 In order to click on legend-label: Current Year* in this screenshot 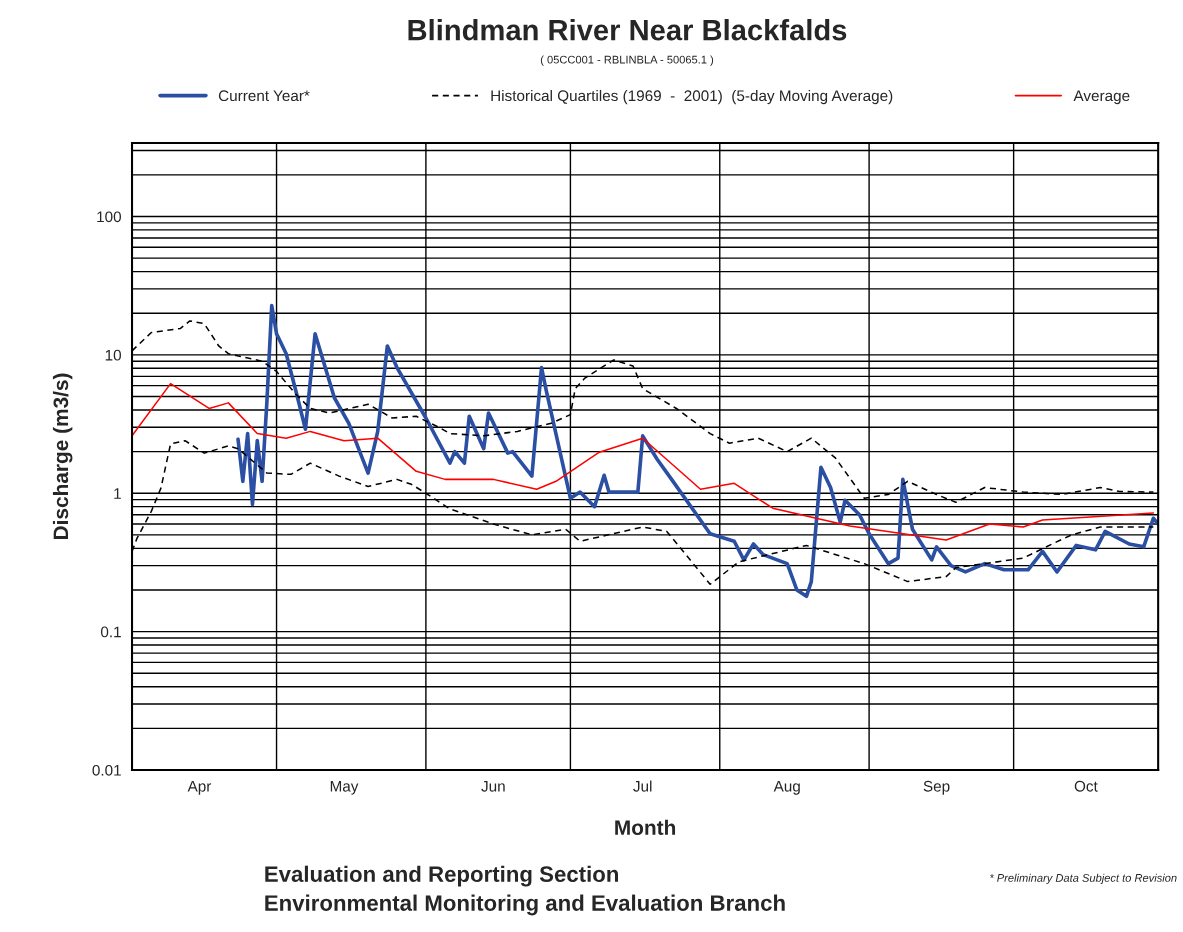, I will do `click(264, 96)`.